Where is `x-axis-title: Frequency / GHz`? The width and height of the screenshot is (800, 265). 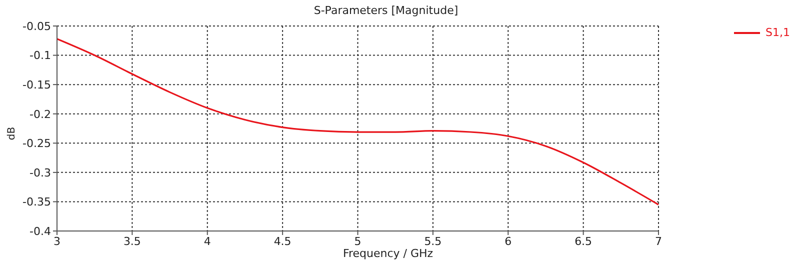 x-axis-title: Frequency / GHz is located at coordinates (388, 253).